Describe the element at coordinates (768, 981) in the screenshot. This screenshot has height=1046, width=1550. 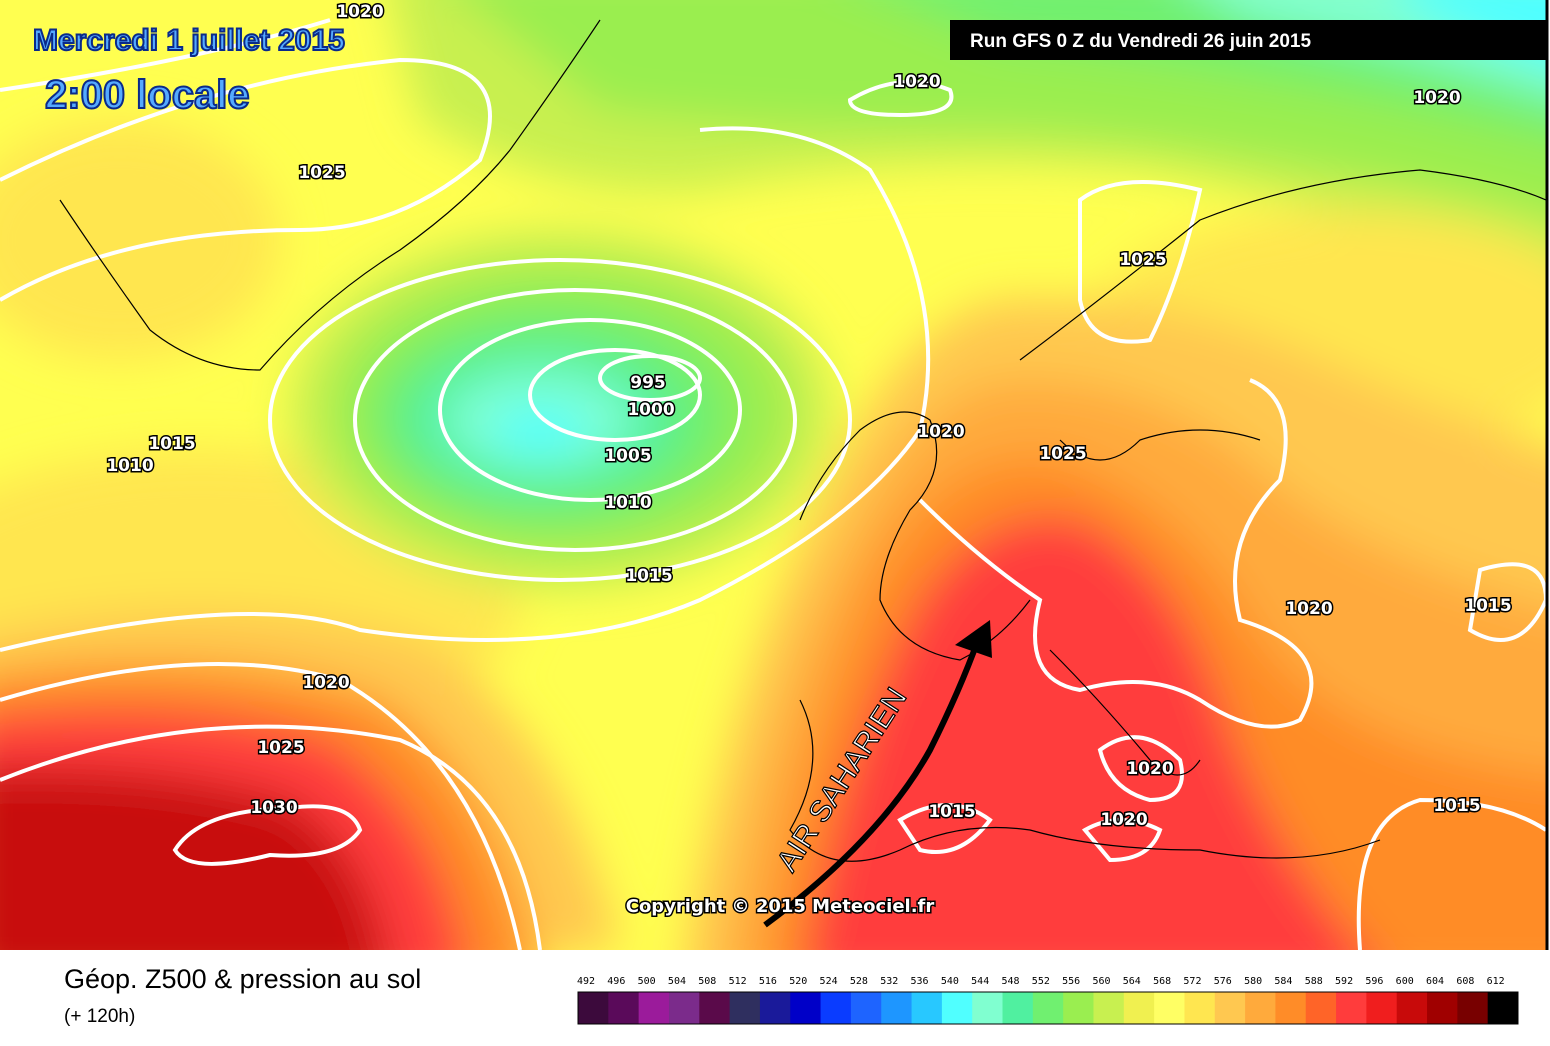
I see `scale-label: 516` at that location.